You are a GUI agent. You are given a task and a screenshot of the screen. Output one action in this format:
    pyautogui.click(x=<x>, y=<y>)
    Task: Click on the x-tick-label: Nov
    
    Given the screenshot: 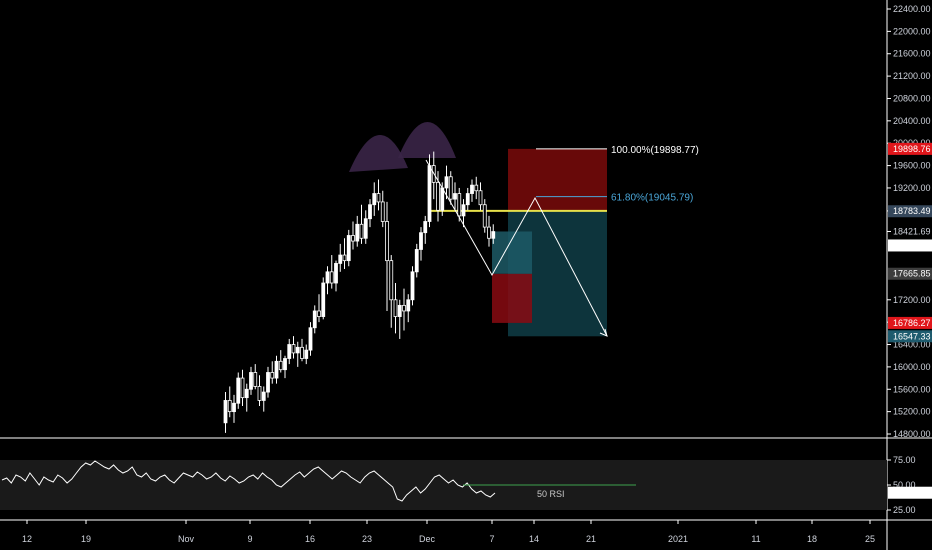 What is the action you would take?
    pyautogui.click(x=186, y=539)
    